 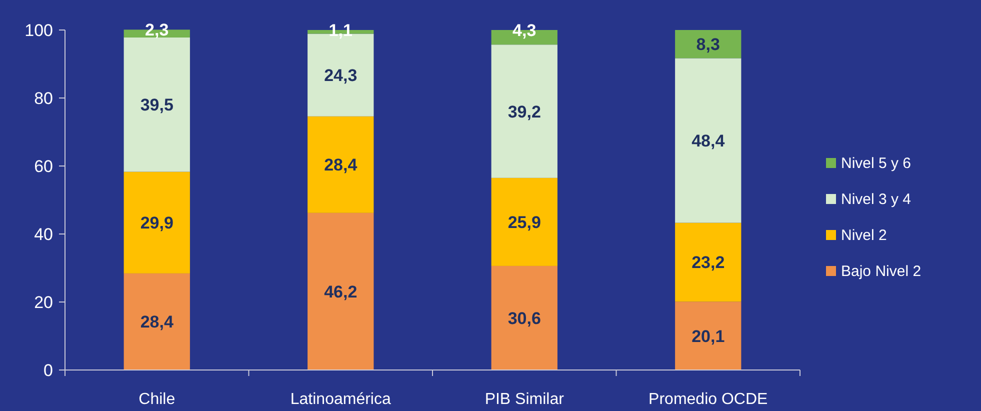 I want to click on x-tick-label: Latinoamérica, so click(x=340, y=399).